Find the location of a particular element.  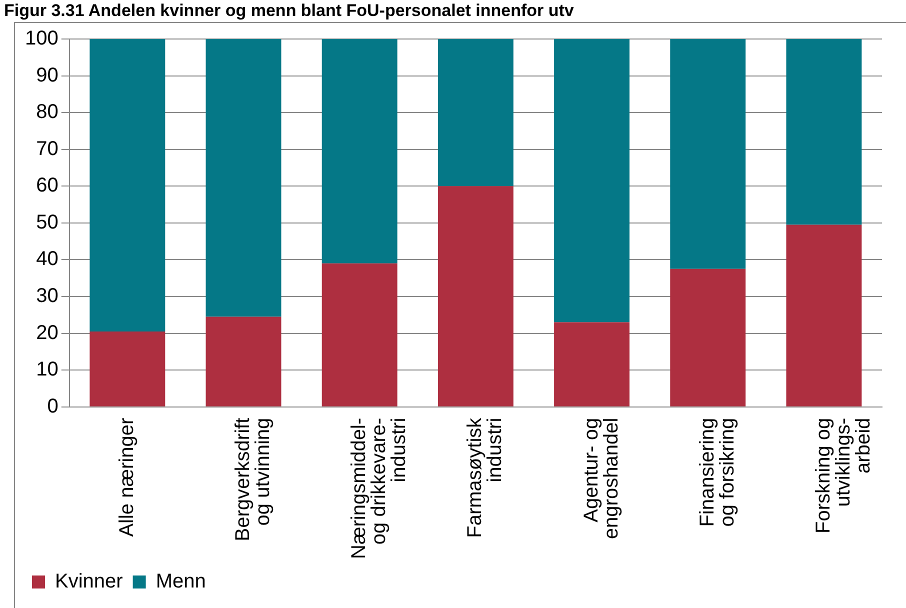

x-tick-label: Alle næringer is located at coordinates (127, 477).